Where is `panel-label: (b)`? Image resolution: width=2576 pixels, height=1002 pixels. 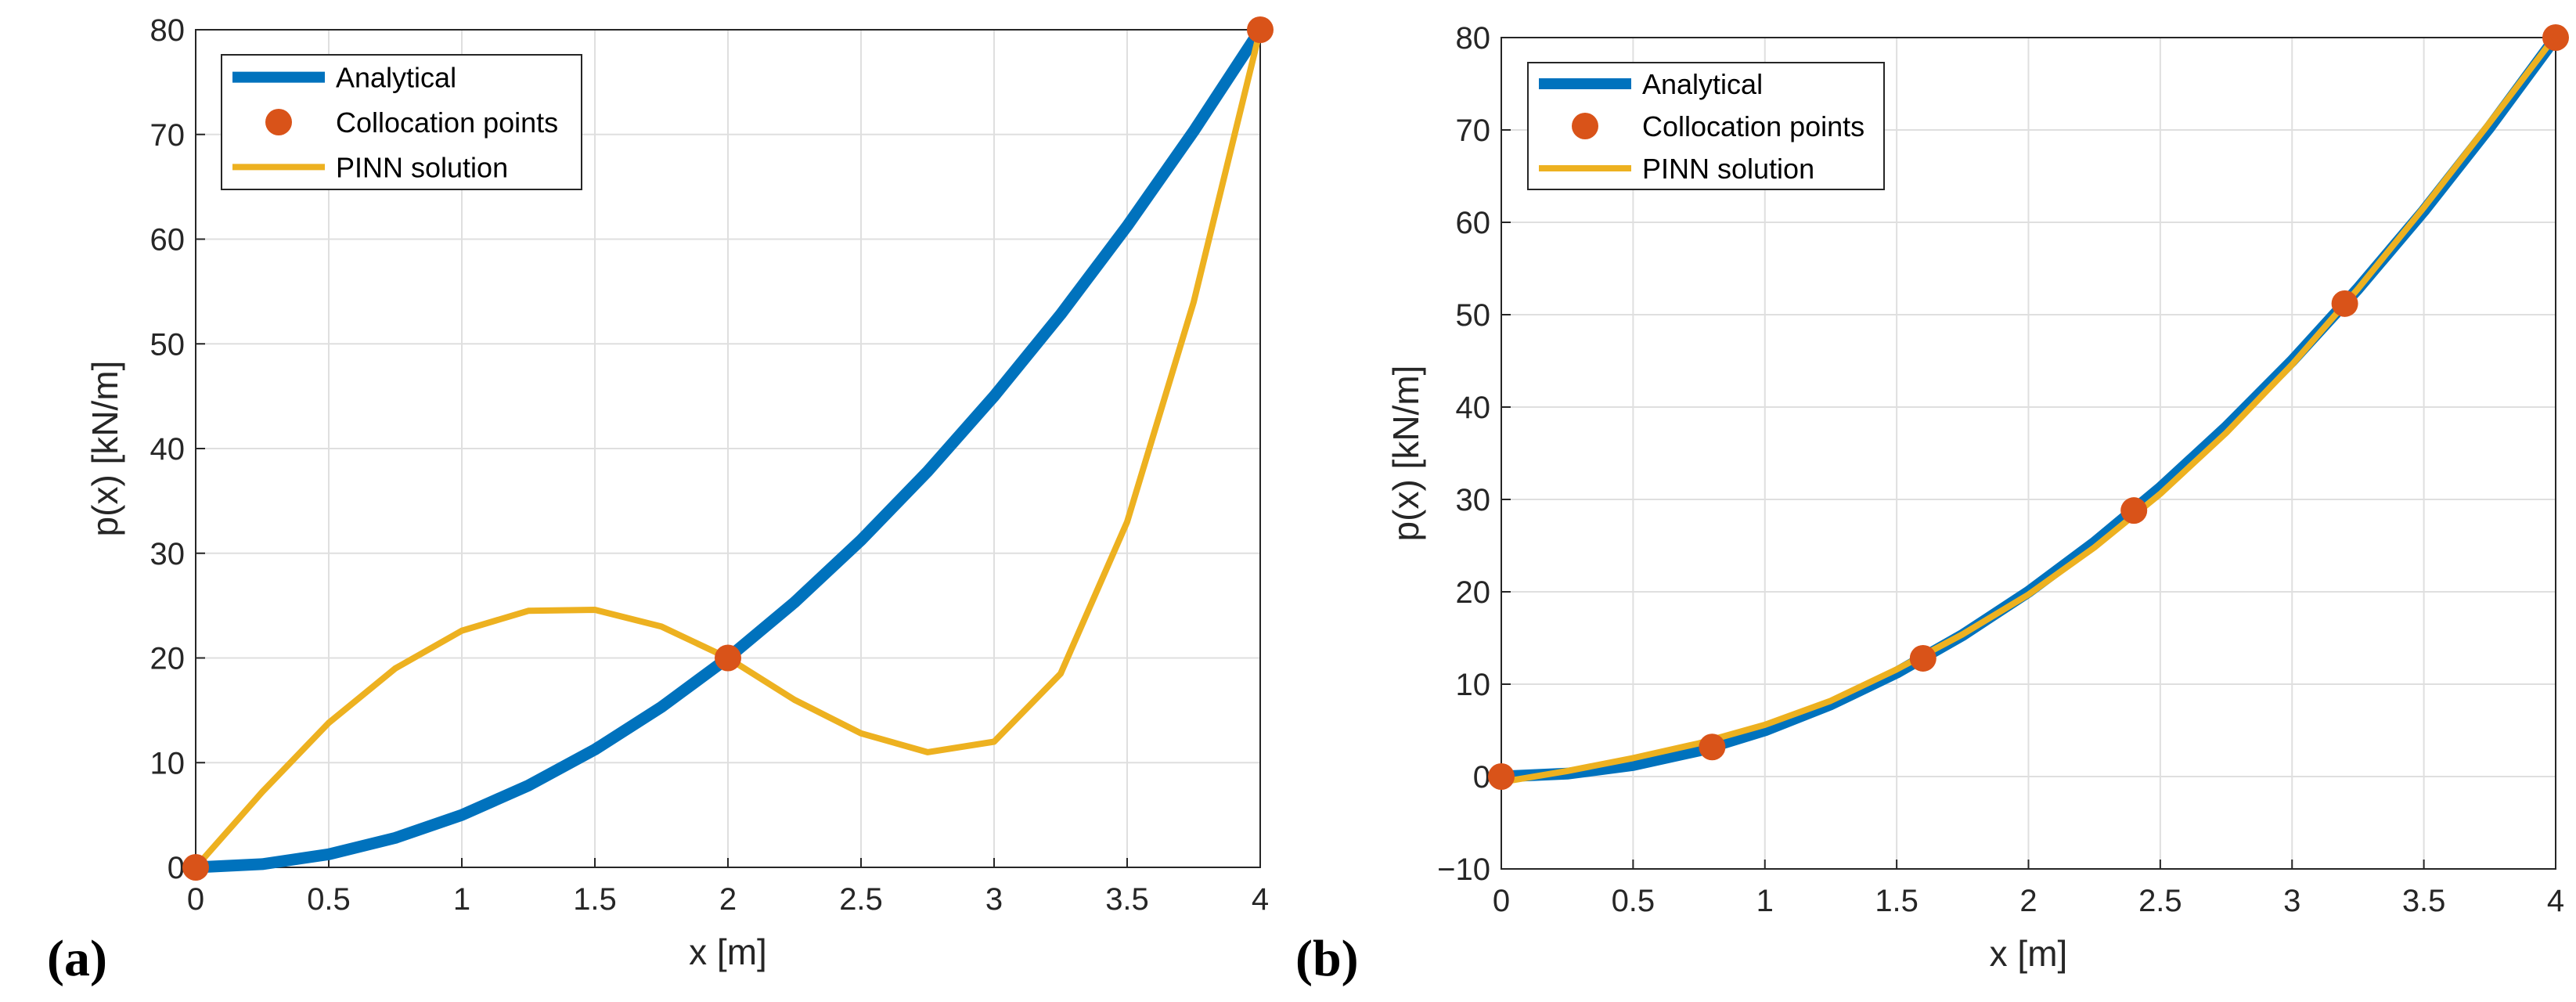
panel-label: (b) is located at coordinates (1327, 958).